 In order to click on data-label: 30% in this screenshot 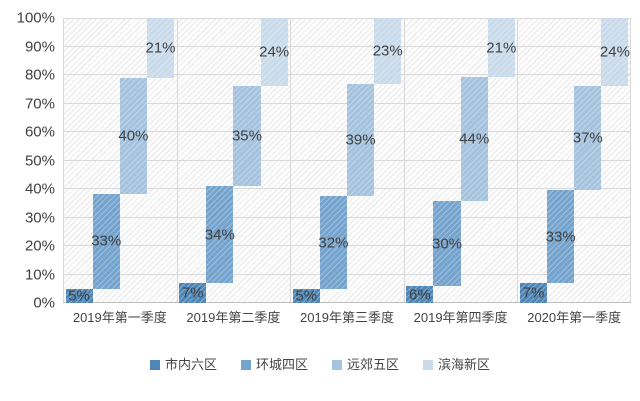, I will do `click(447, 244)`.